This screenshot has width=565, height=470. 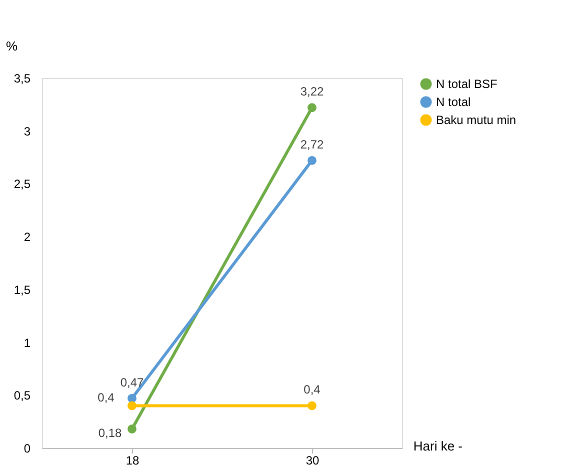 I want to click on y-tick-label: 2, so click(x=27, y=237).